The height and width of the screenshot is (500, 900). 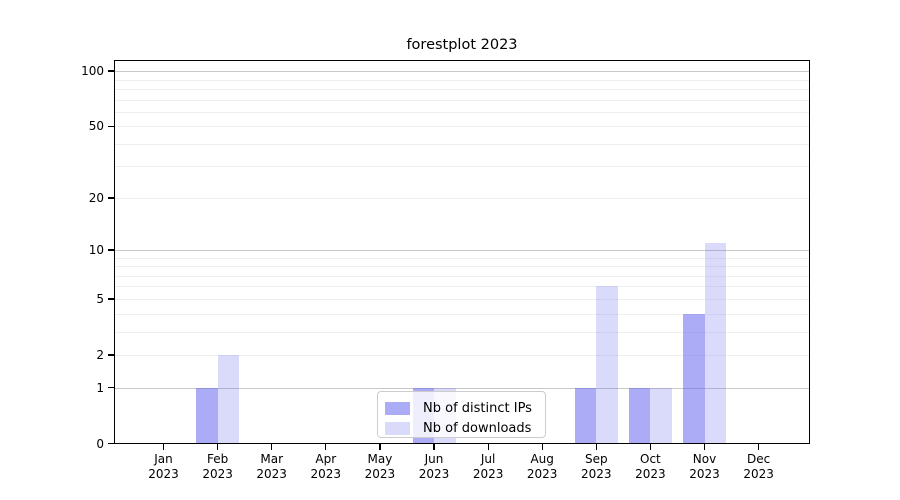 What do you see at coordinates (477, 428) in the screenshot?
I see `legend-label-downloads: Nb of downloads` at bounding box center [477, 428].